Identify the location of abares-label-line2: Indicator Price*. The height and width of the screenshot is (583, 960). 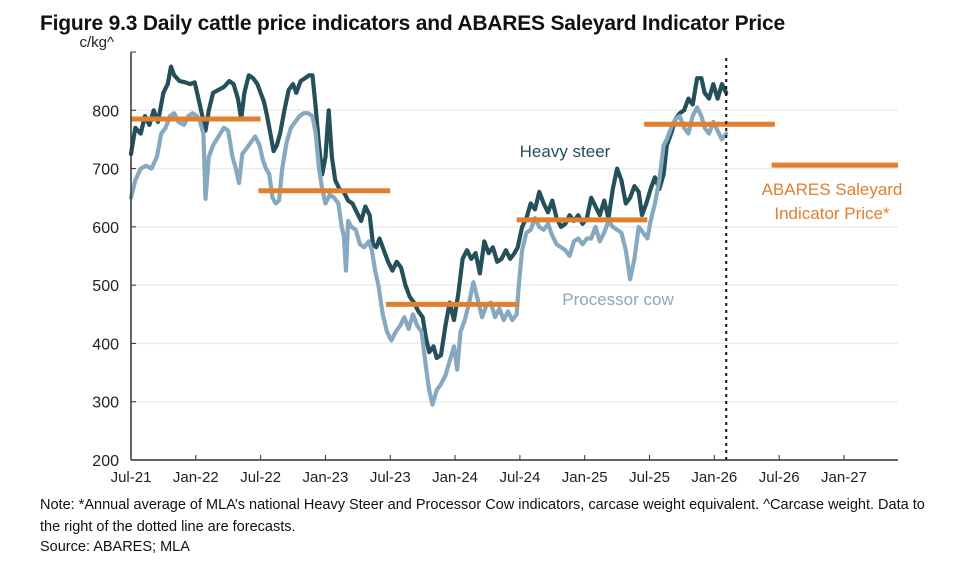
(832, 213).